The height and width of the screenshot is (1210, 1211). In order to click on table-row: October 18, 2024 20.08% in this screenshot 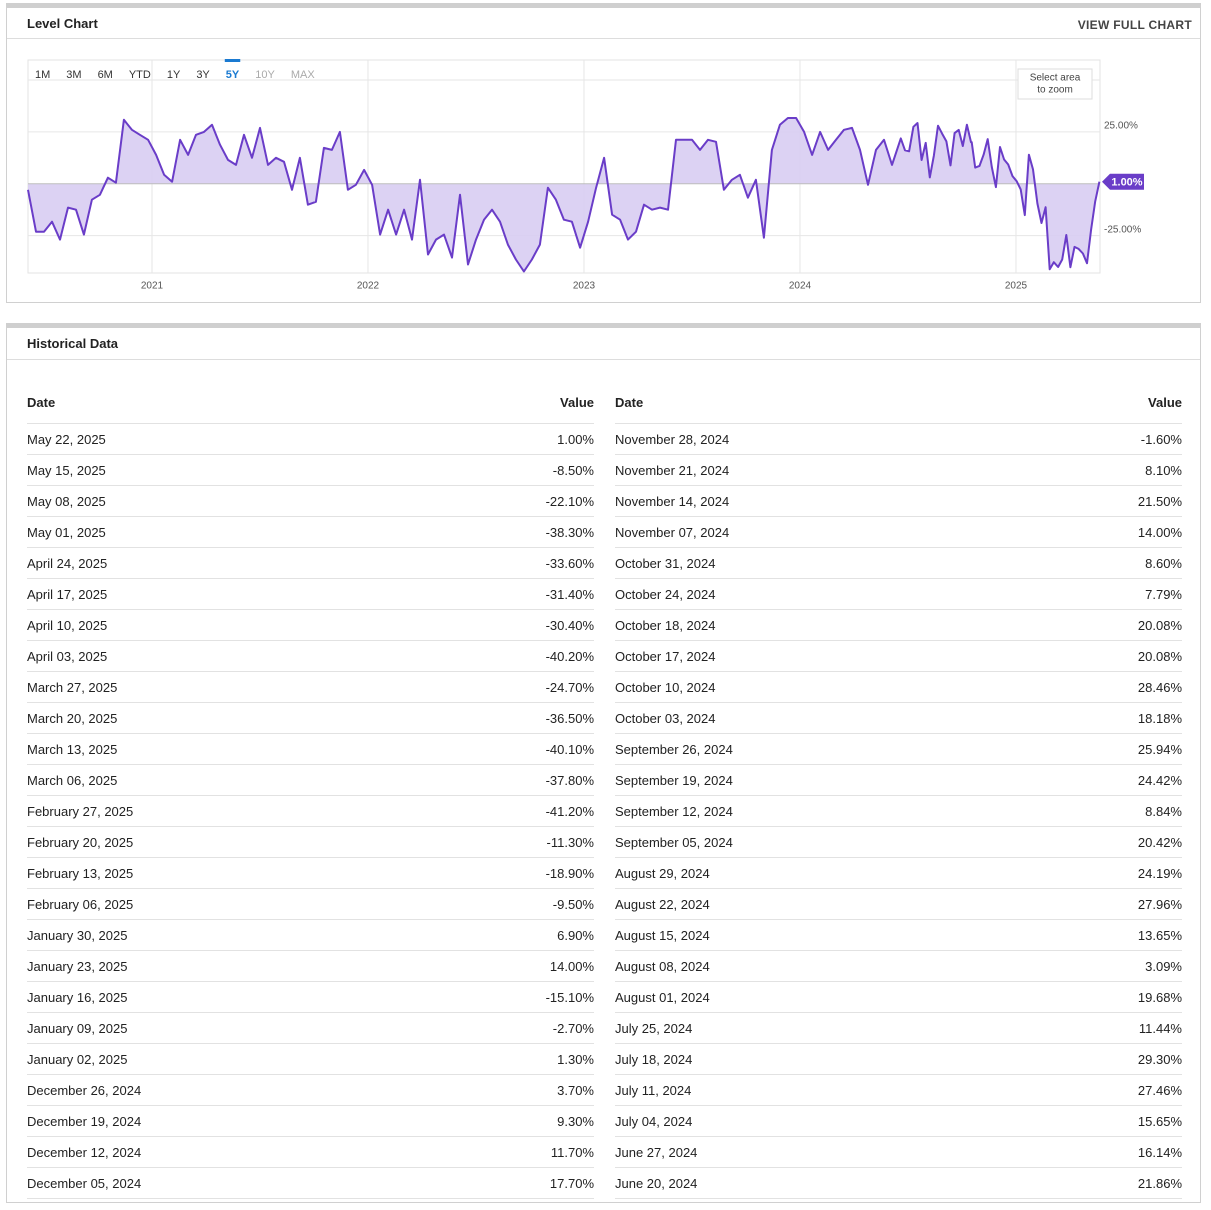, I will do `click(898, 625)`.